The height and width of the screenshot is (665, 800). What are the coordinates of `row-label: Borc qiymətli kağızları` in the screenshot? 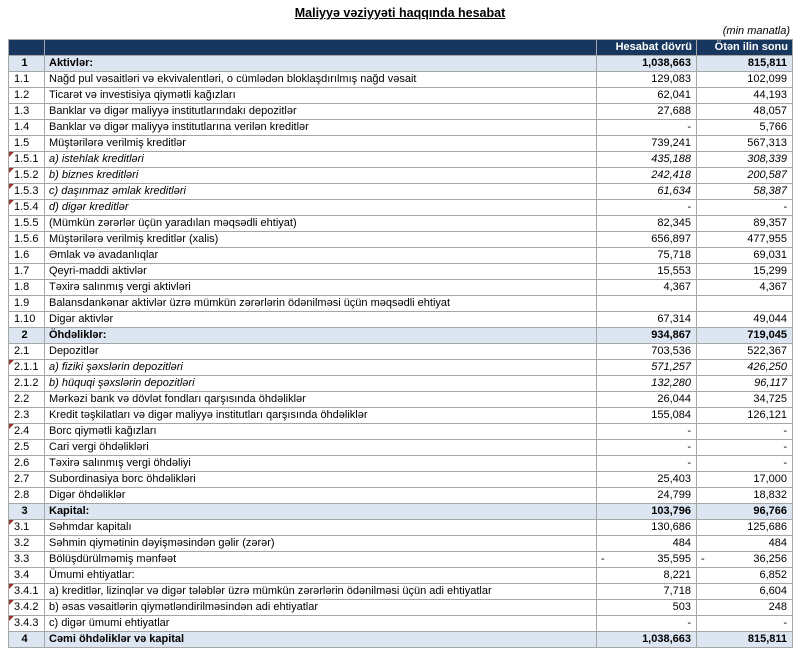 It's located at (320, 431).